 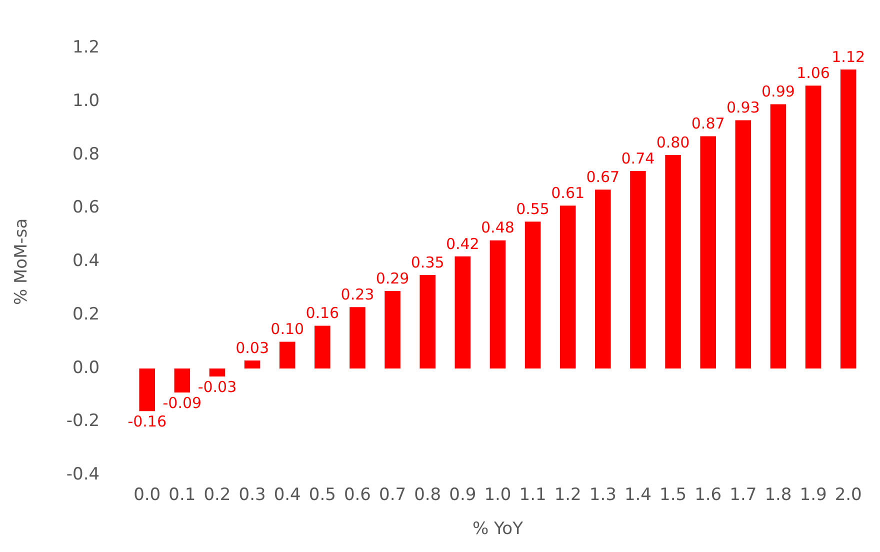 I want to click on x-tick-label: 1.2, so click(x=568, y=494).